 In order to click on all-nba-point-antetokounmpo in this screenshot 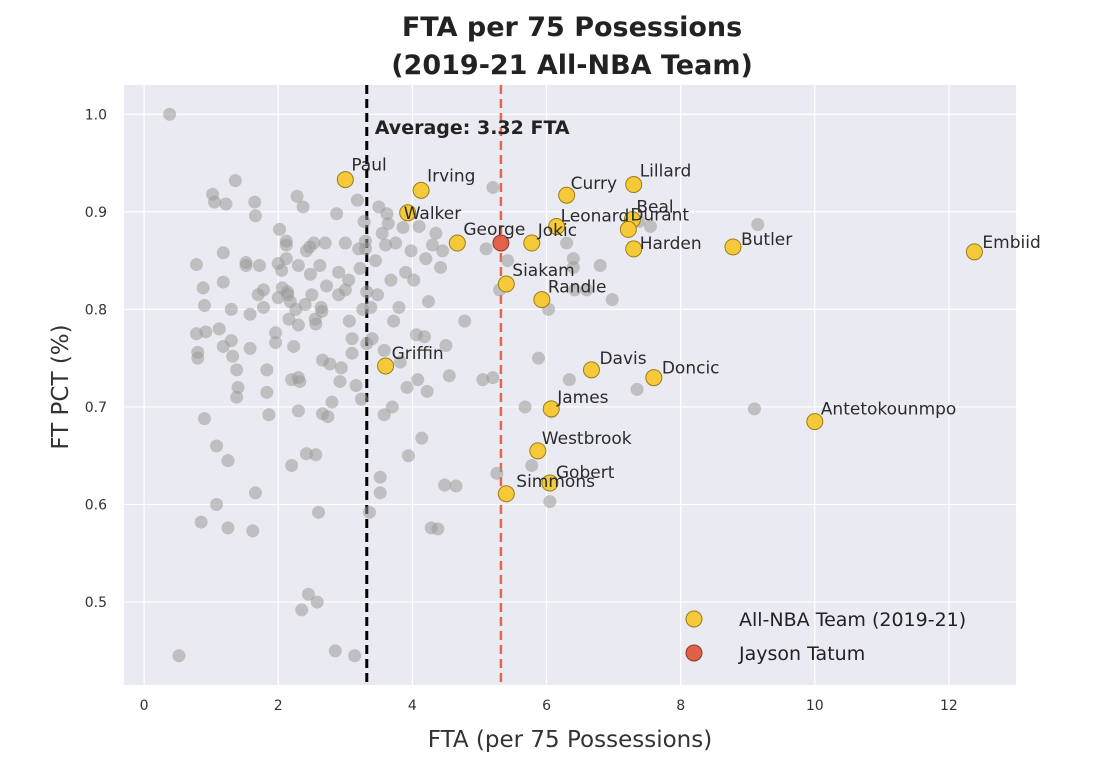, I will do `click(815, 422)`.